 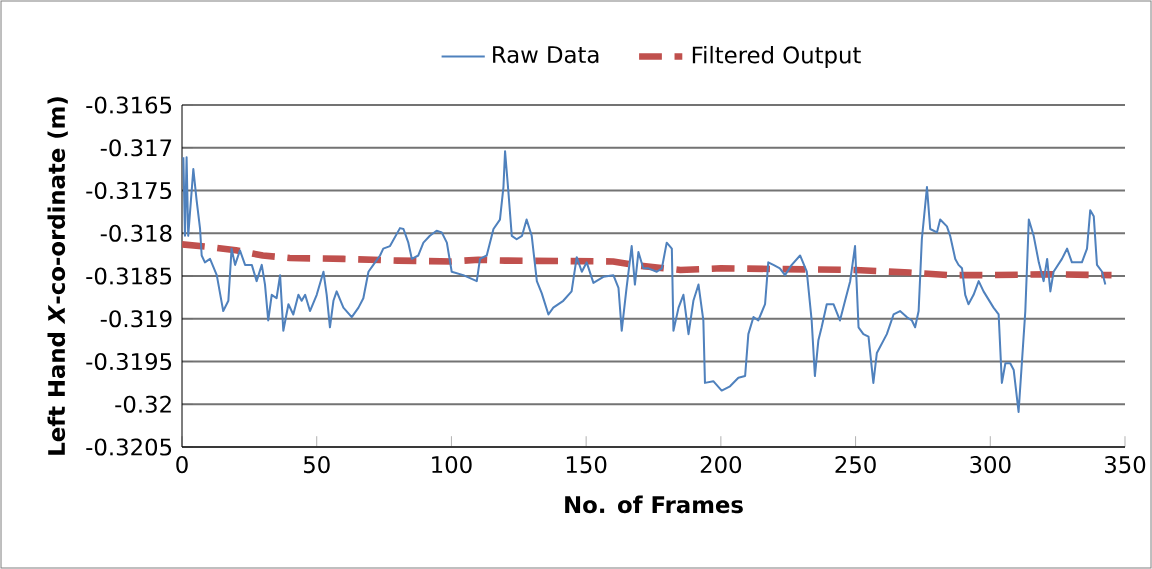 I want to click on x-tick-label: 250, so click(x=855, y=464).